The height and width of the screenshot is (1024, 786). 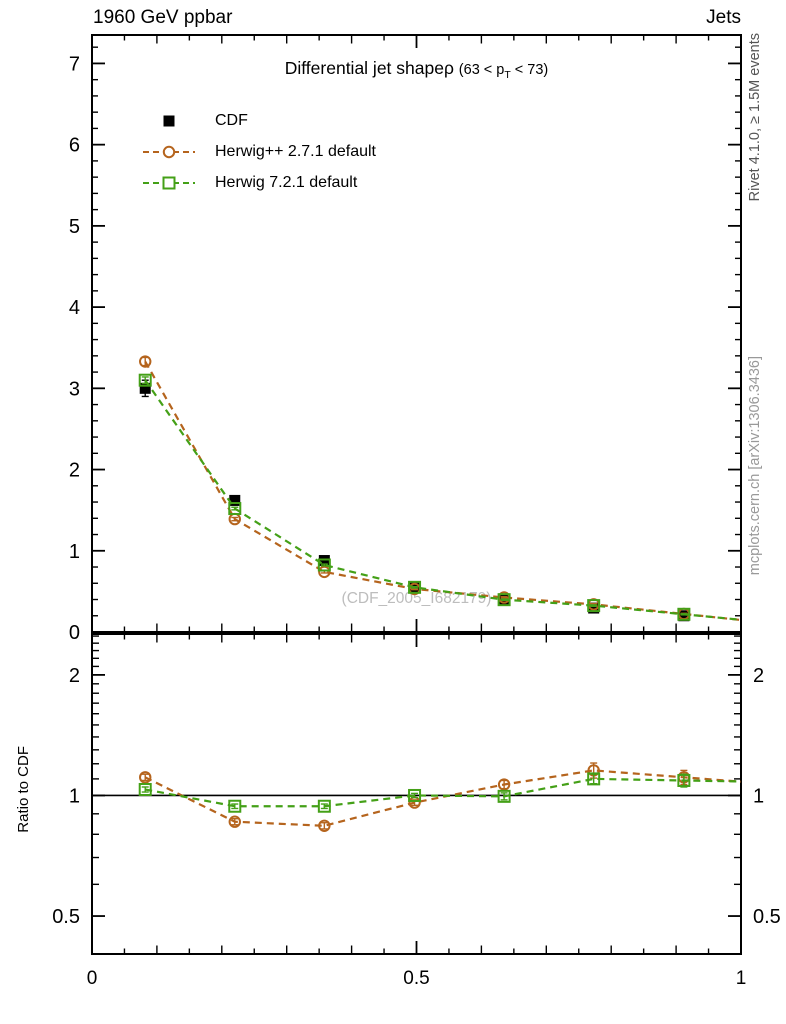 What do you see at coordinates (169, 151) in the screenshot?
I see `legend-marker-open-circle-icon` at bounding box center [169, 151].